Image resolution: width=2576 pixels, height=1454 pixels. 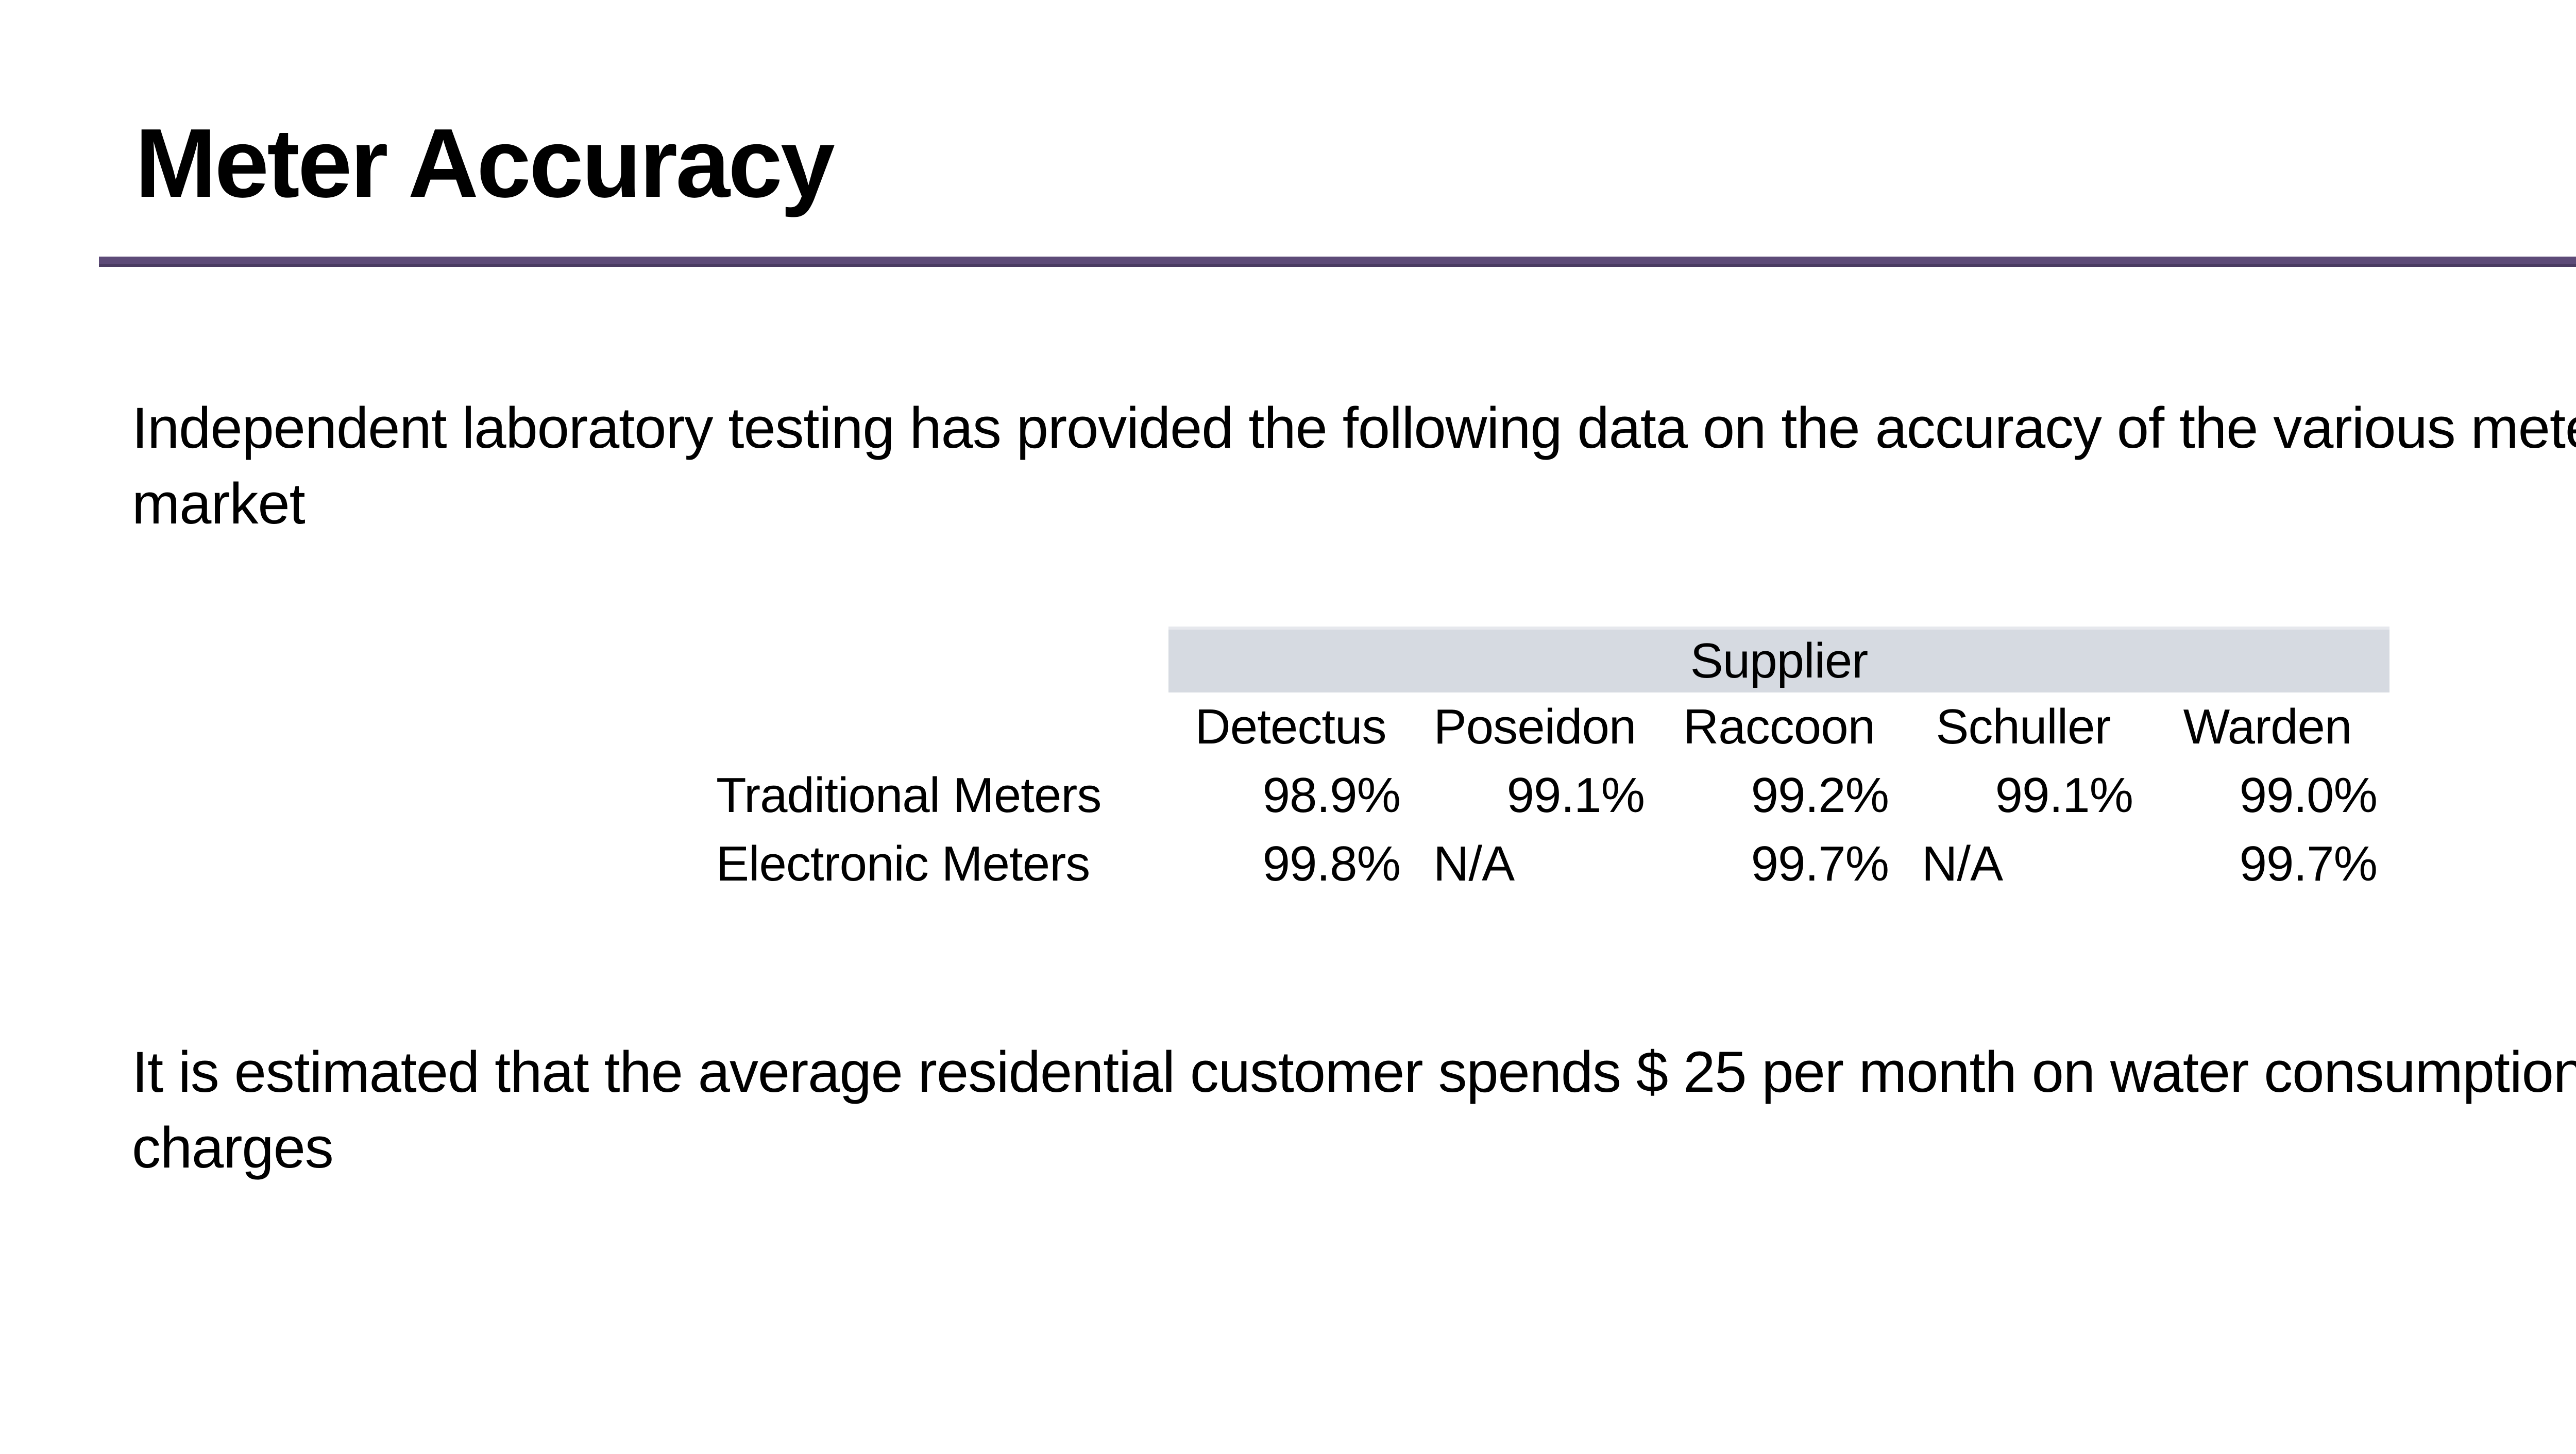 What do you see at coordinates (2267, 726) in the screenshot?
I see `column-header: Warden` at bounding box center [2267, 726].